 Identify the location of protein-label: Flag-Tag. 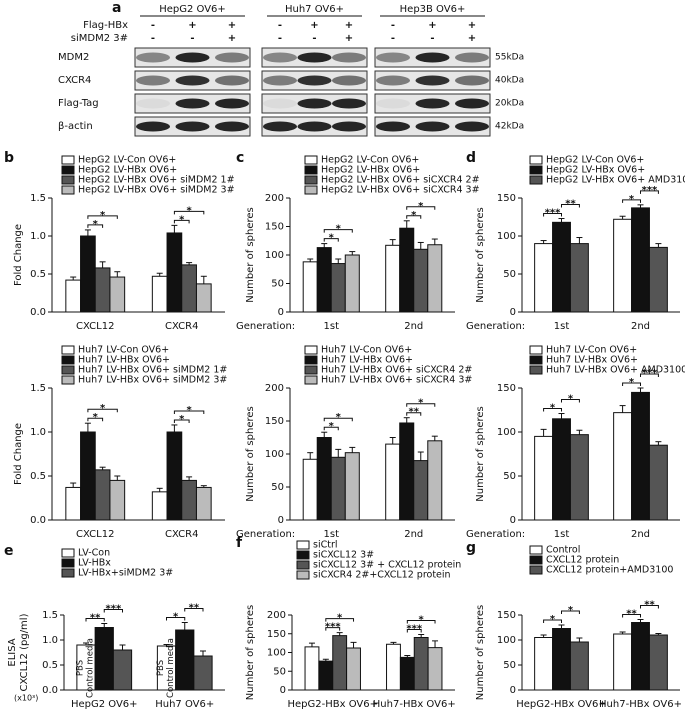
(78, 103).